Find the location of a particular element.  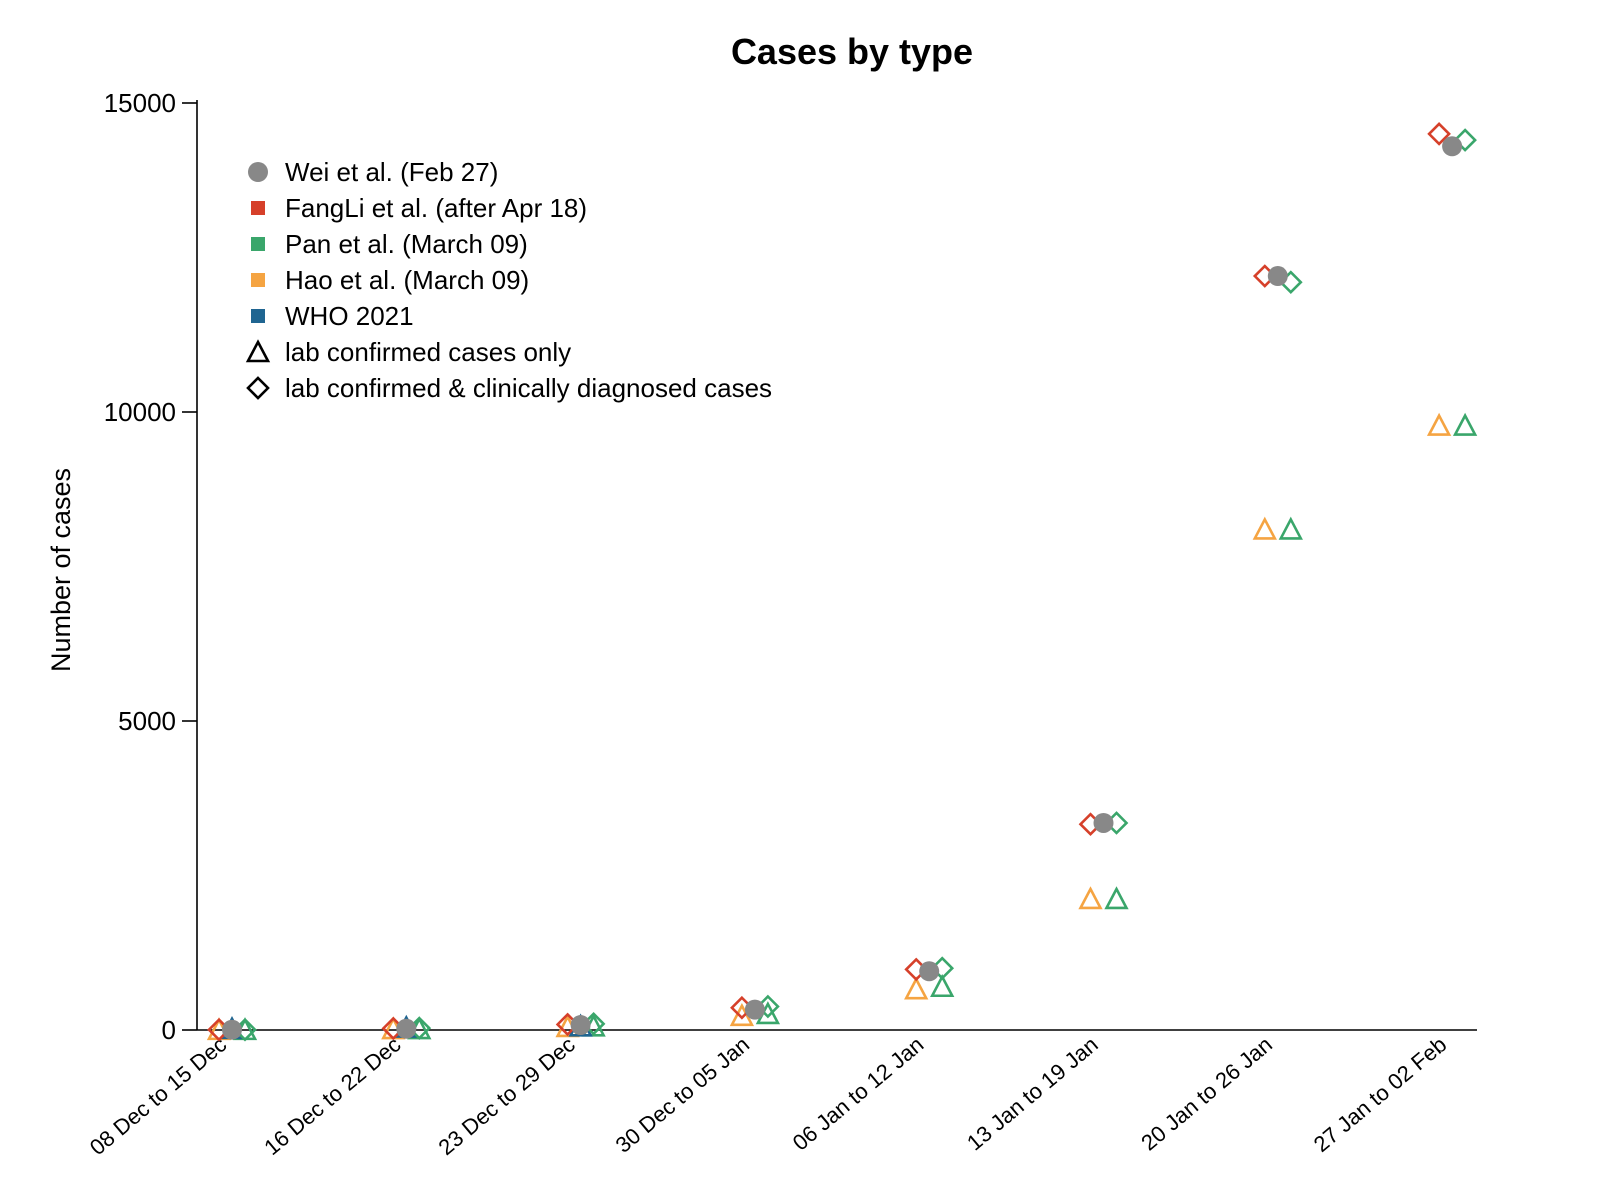

x-tick-label: 08 Dec to 15 Dec is located at coordinates (158, 1096).